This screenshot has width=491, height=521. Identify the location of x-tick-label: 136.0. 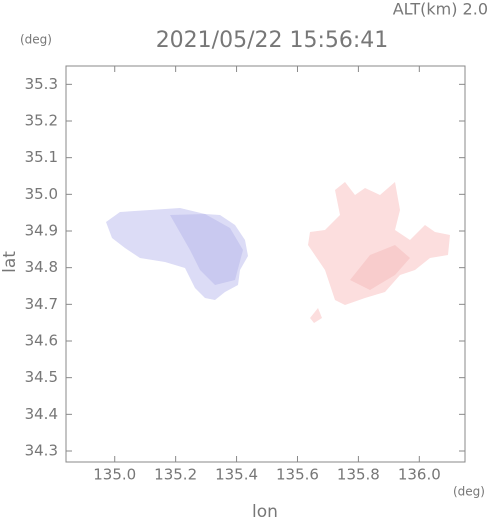
(419, 475).